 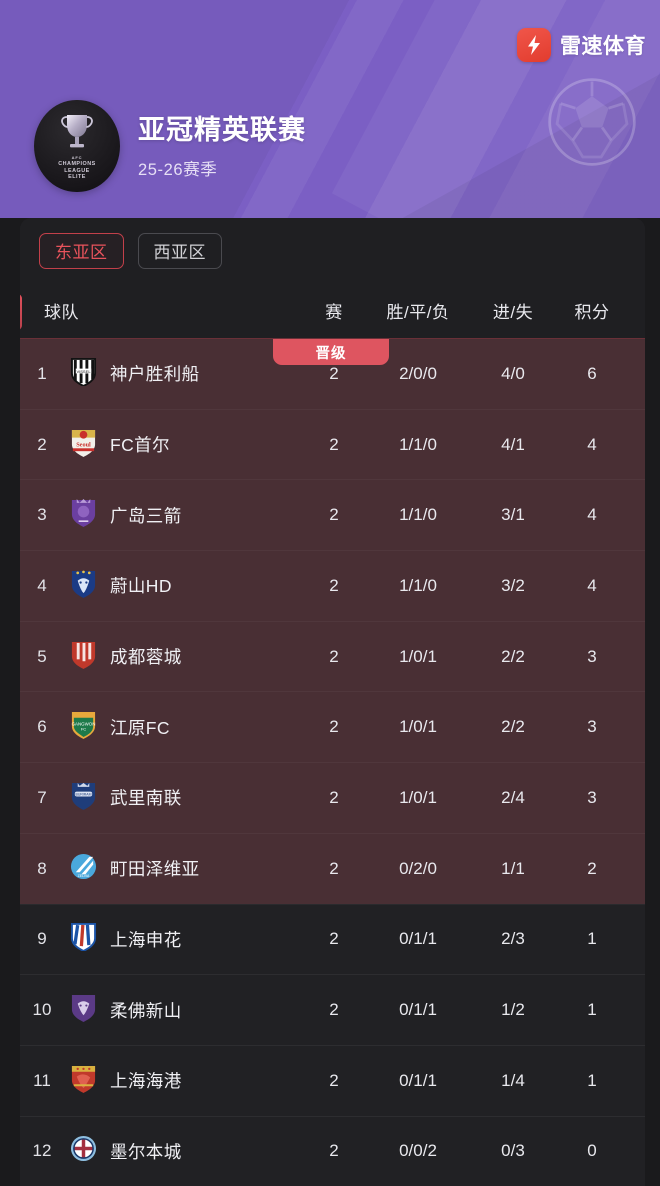 What do you see at coordinates (183, 798) in the screenshot?
I see `team-cell: BURIRAM 武里南联` at bounding box center [183, 798].